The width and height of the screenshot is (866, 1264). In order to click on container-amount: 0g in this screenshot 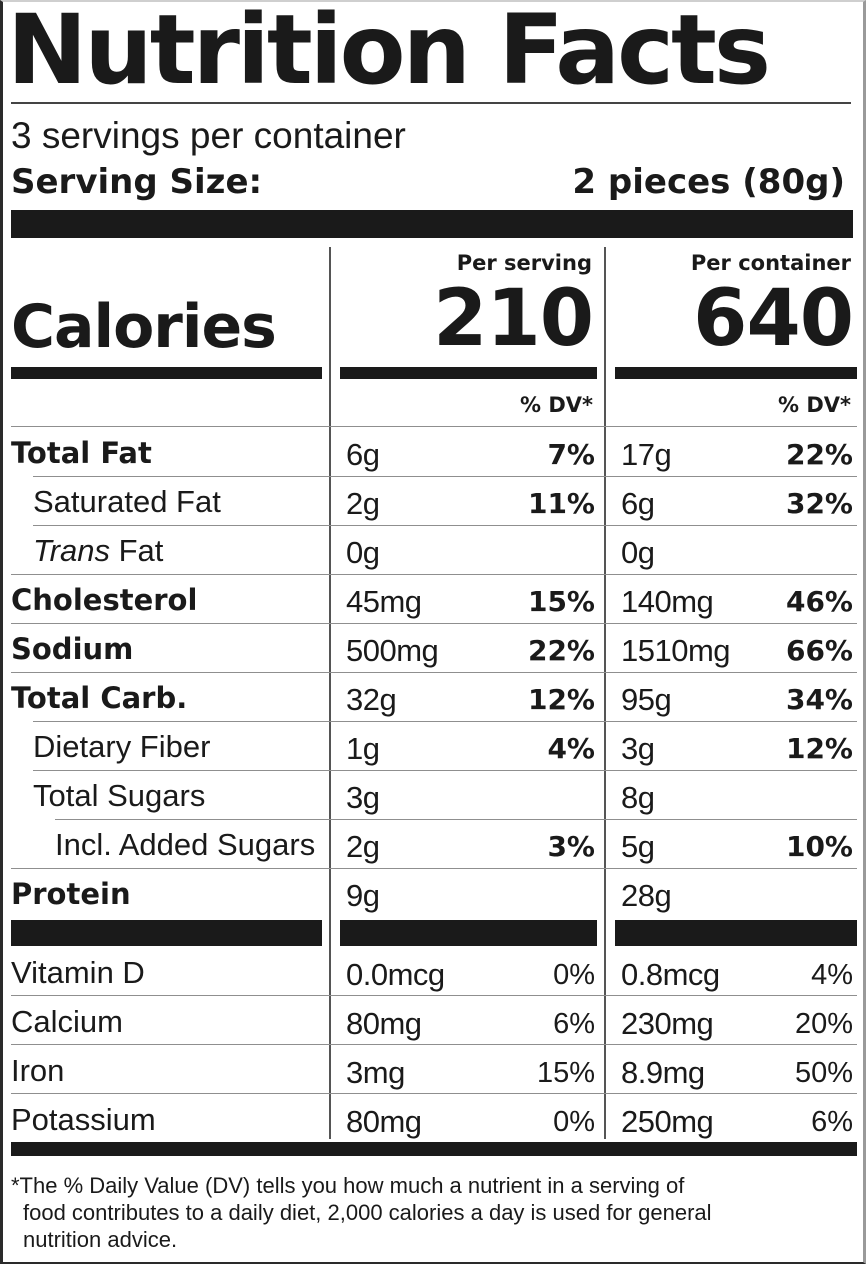, I will do `click(638, 552)`.